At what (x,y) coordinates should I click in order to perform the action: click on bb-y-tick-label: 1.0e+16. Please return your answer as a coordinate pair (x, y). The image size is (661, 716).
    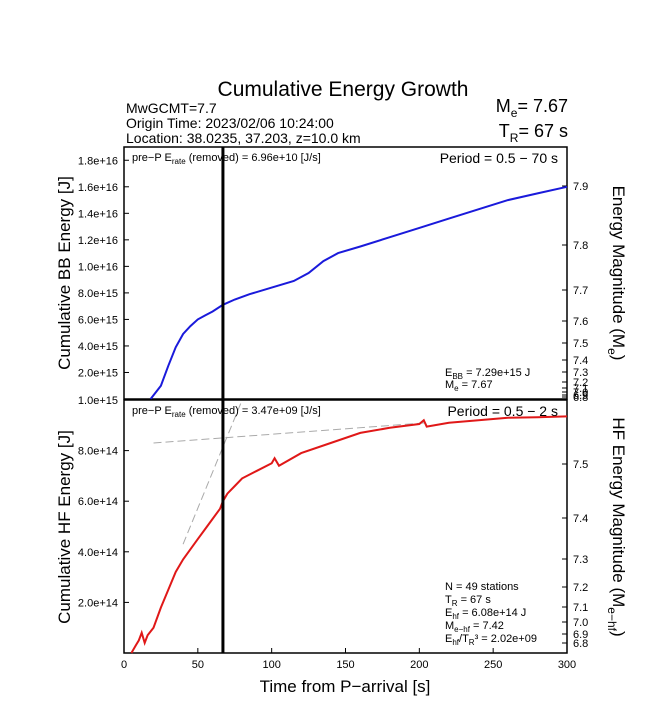
    Looking at the image, I should click on (98, 267).